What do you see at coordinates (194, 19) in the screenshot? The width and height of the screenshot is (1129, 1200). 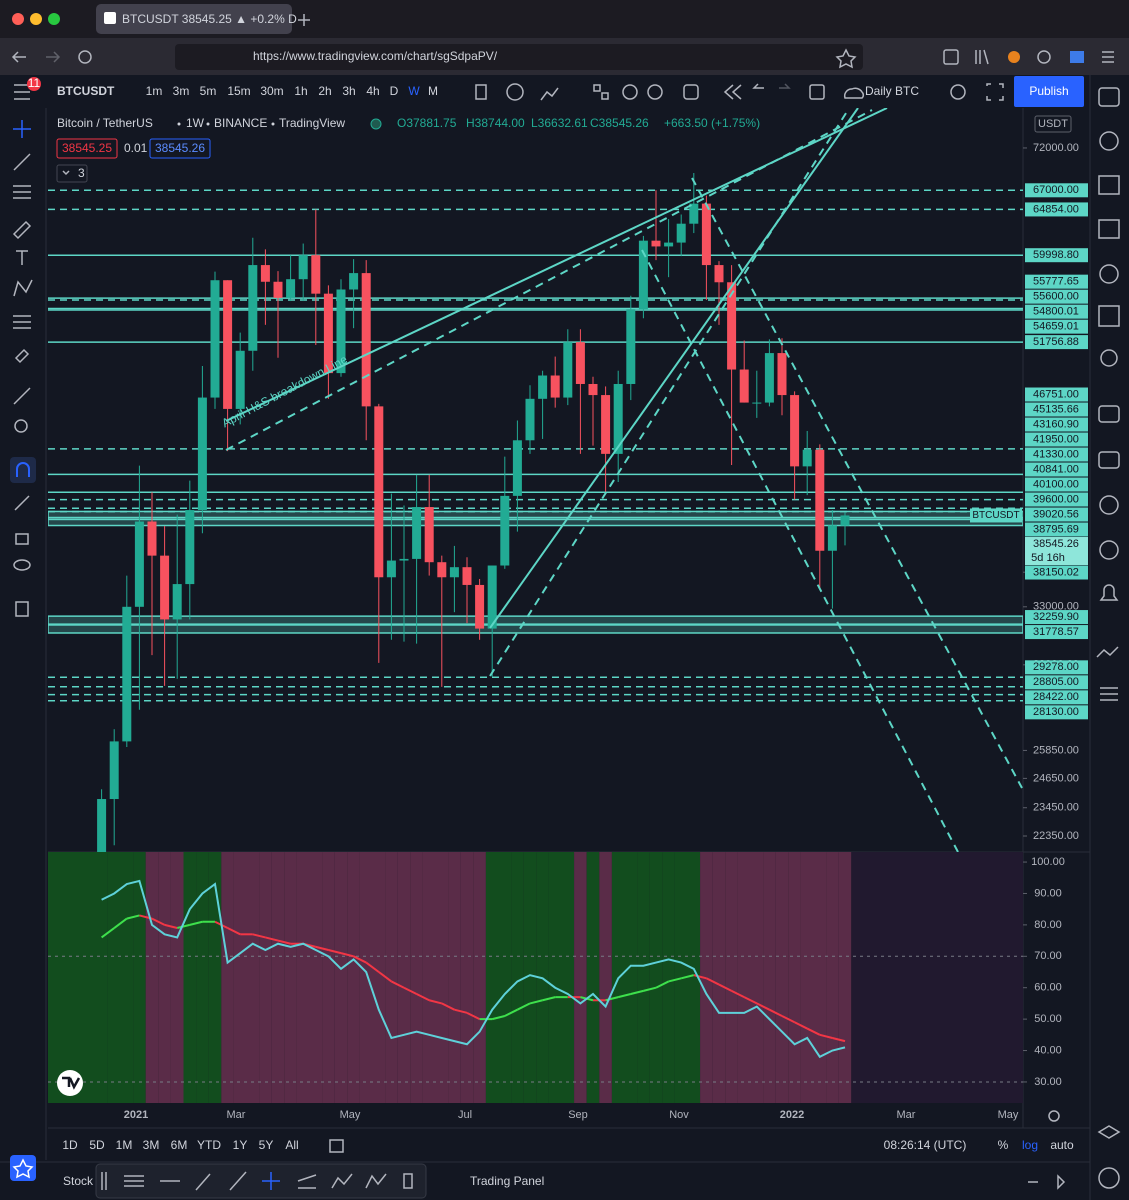 I see `browser-tab` at bounding box center [194, 19].